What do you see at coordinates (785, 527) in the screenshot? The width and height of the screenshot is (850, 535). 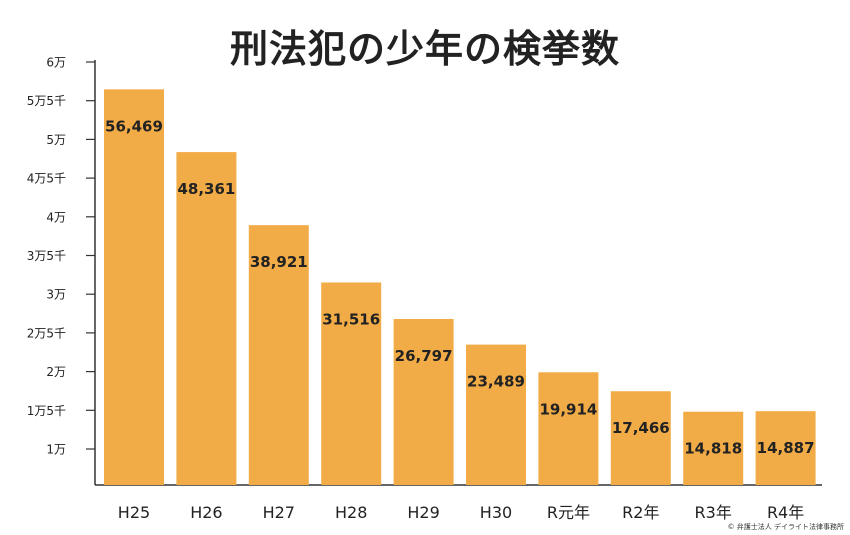 I see `copyright-notice: © 弁護士法人 デイライト法律事務所` at bounding box center [785, 527].